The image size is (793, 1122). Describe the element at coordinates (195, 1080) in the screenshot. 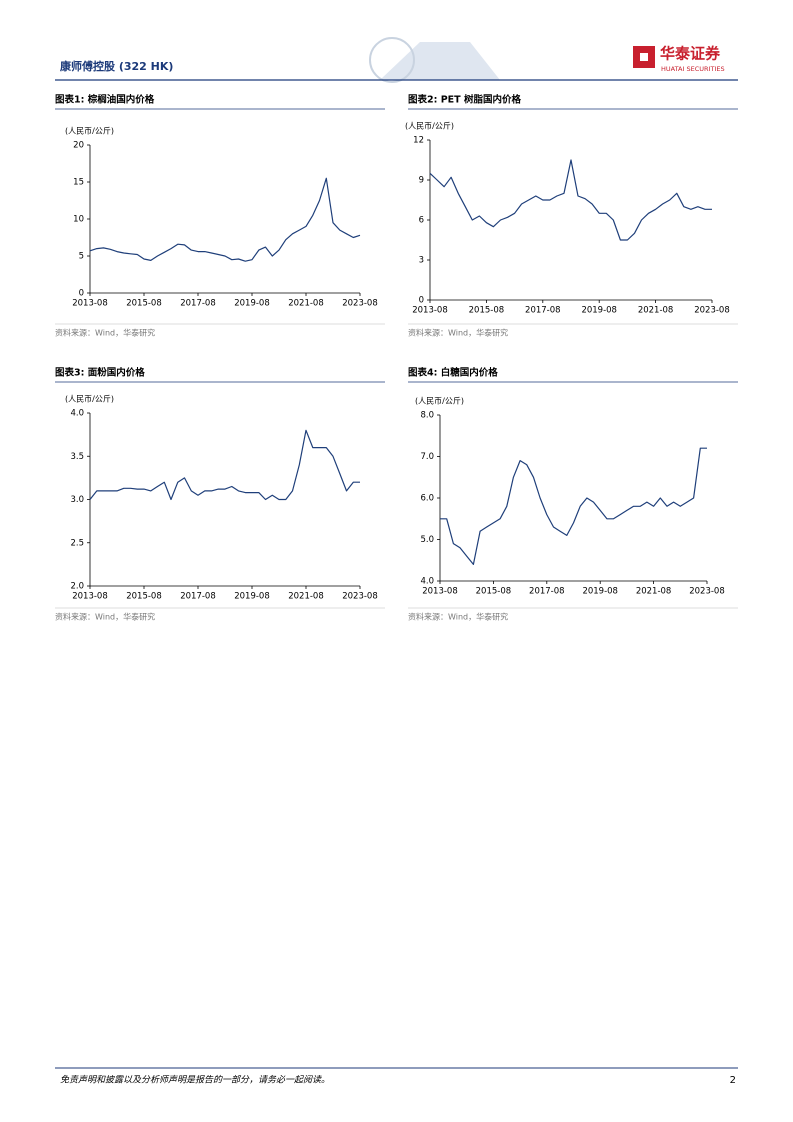

I see `disclaimer: 免责声明和披露以及分析师声明是报告的一部分，请务必一起阅读。` at that location.